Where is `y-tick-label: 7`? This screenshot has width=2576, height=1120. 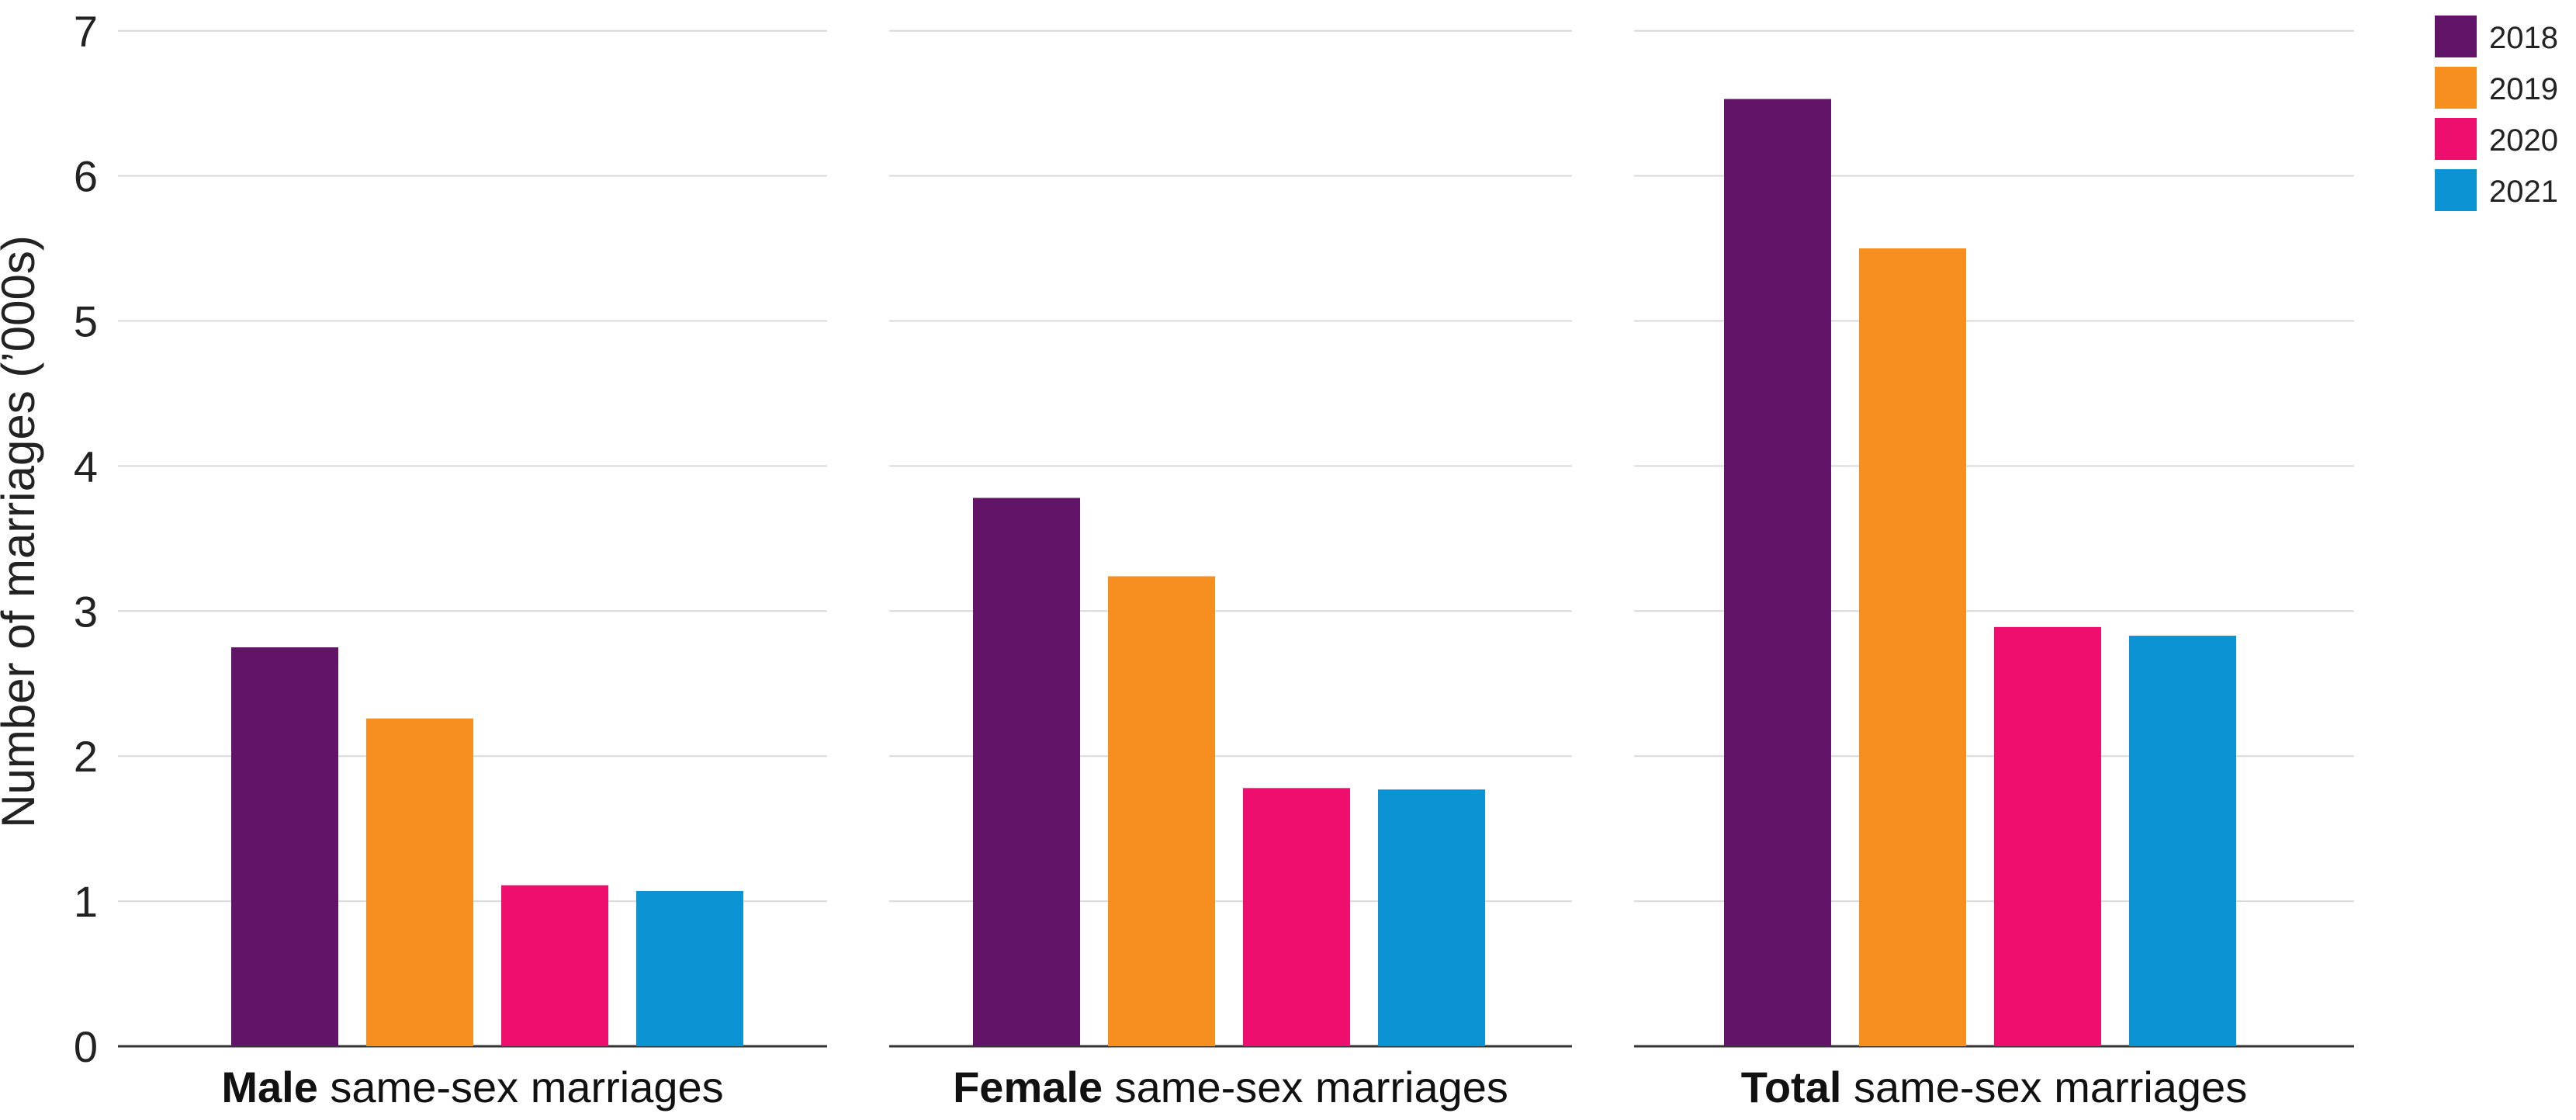
y-tick-label: 7 is located at coordinates (86, 31).